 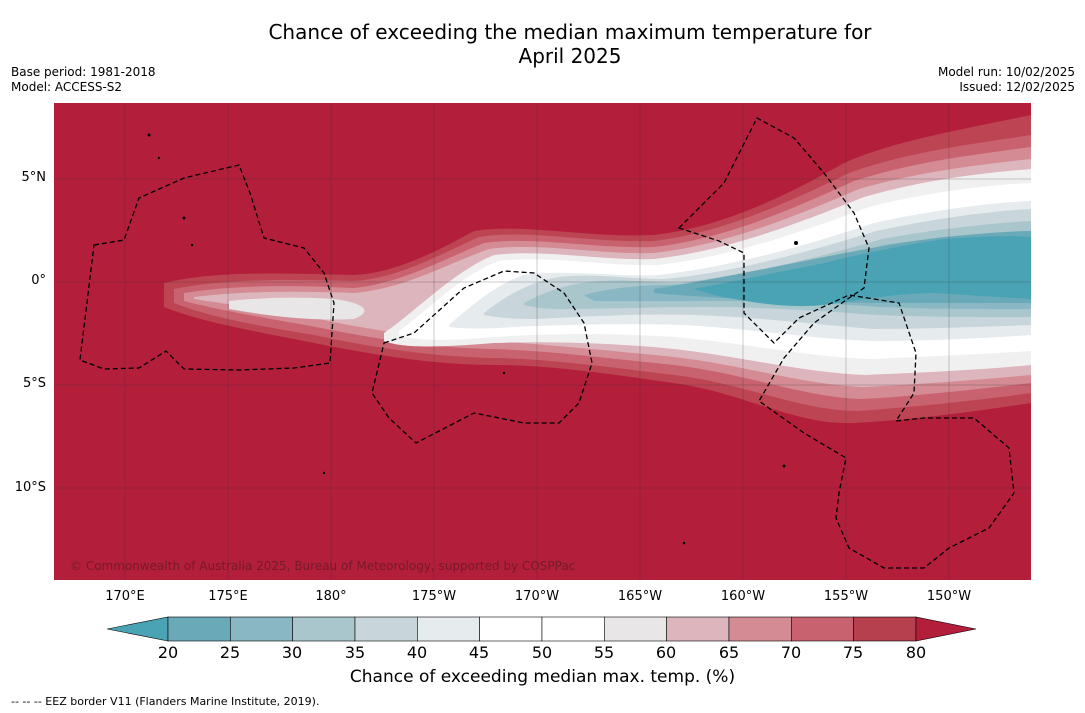 What do you see at coordinates (125, 596) in the screenshot?
I see `lon-label-170e: 170°E` at bounding box center [125, 596].